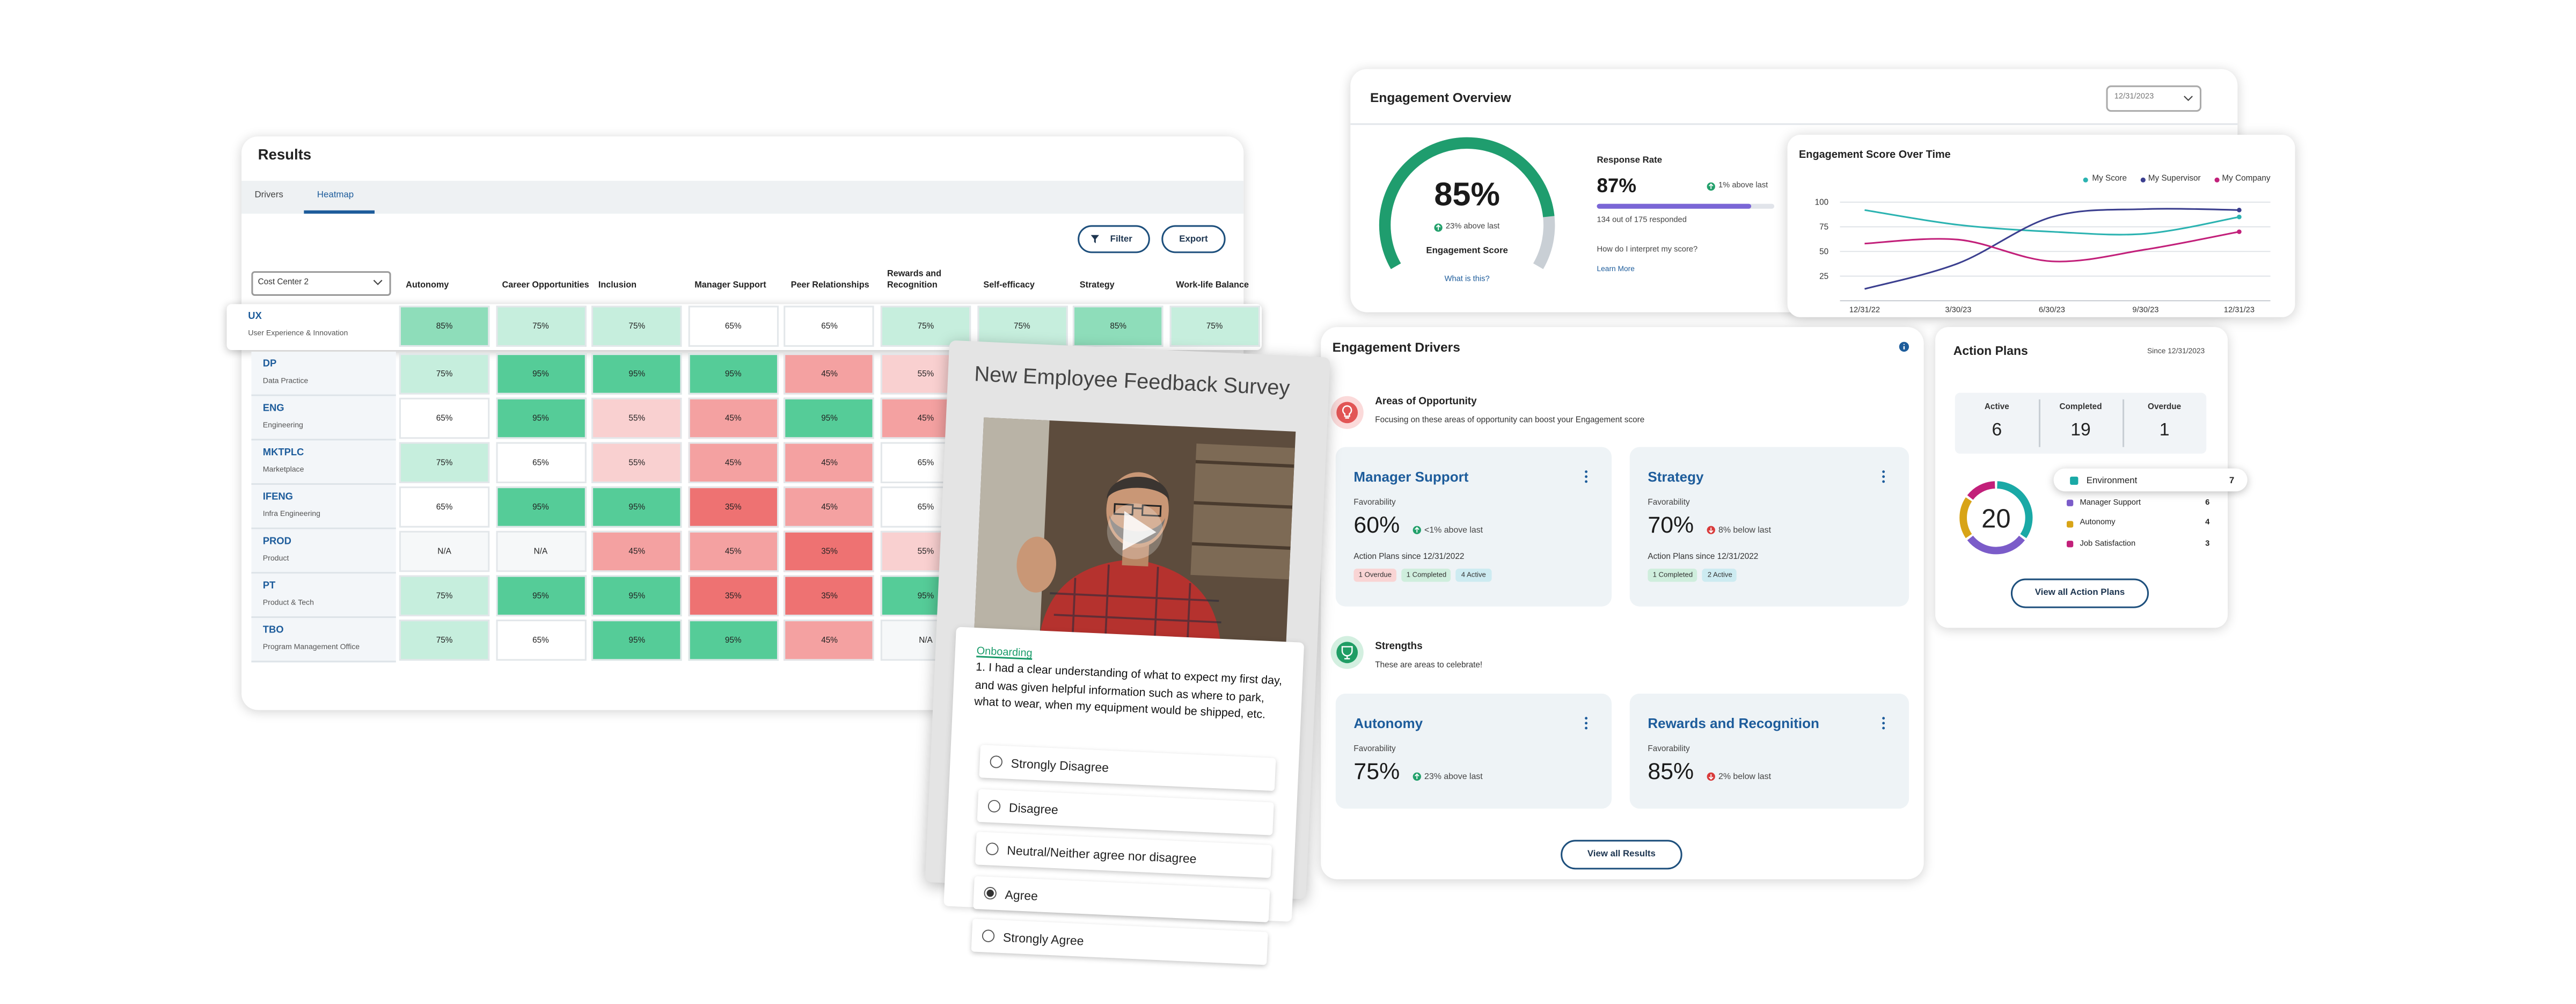  I want to click on plans-since: Action Plans since 12/31/2022, so click(1703, 557).